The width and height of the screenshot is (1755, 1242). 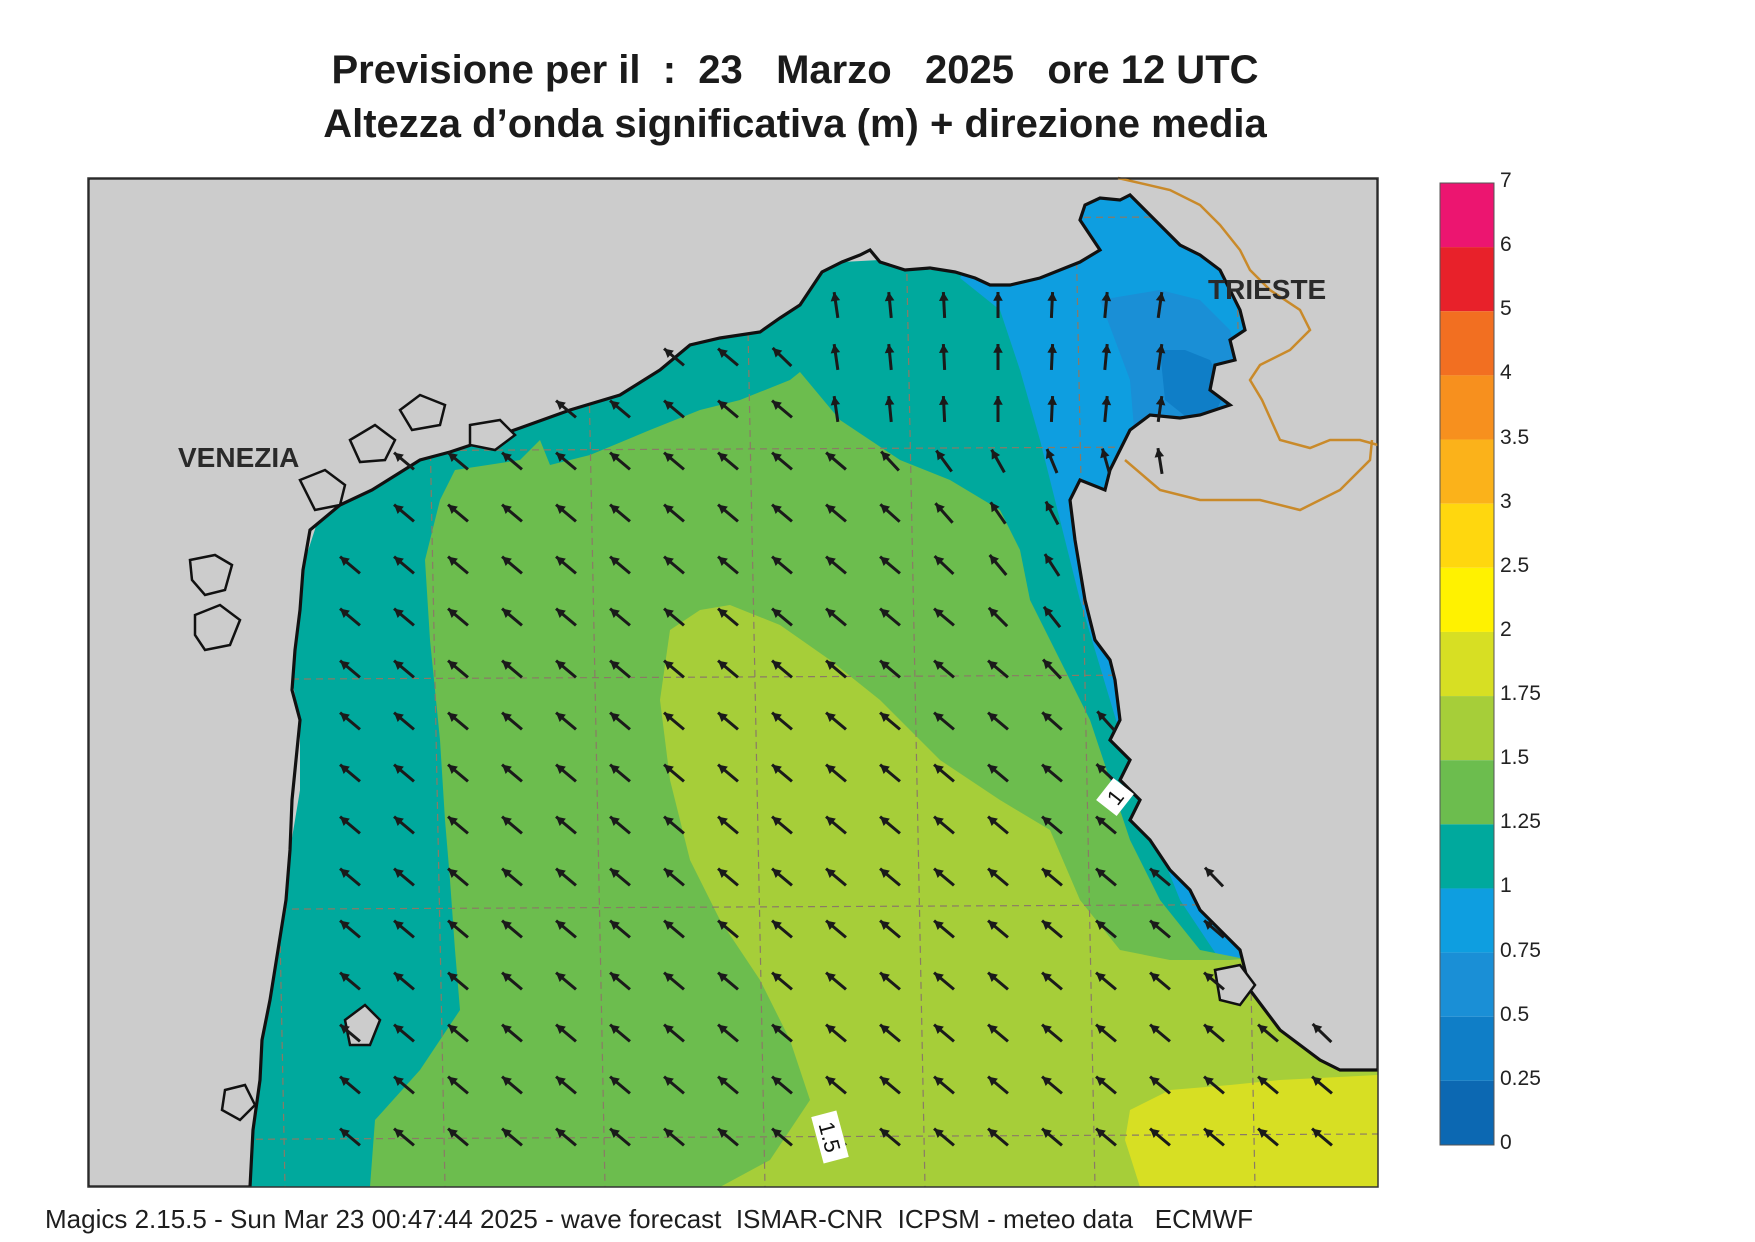 I want to click on contour-label-1: 1, so click(x=1115, y=797).